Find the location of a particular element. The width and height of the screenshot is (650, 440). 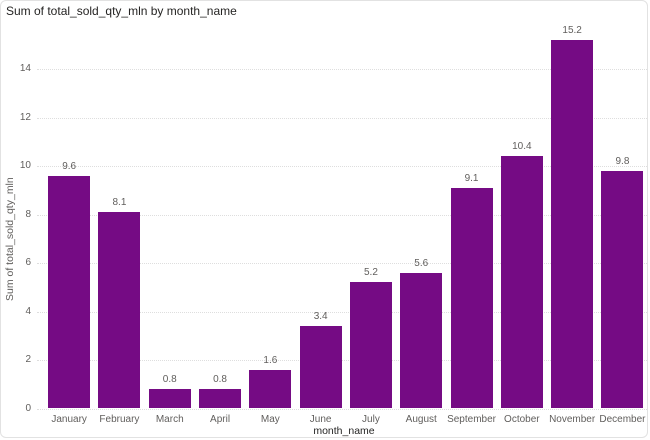

data-label-september: 9.1 is located at coordinates (471, 178).